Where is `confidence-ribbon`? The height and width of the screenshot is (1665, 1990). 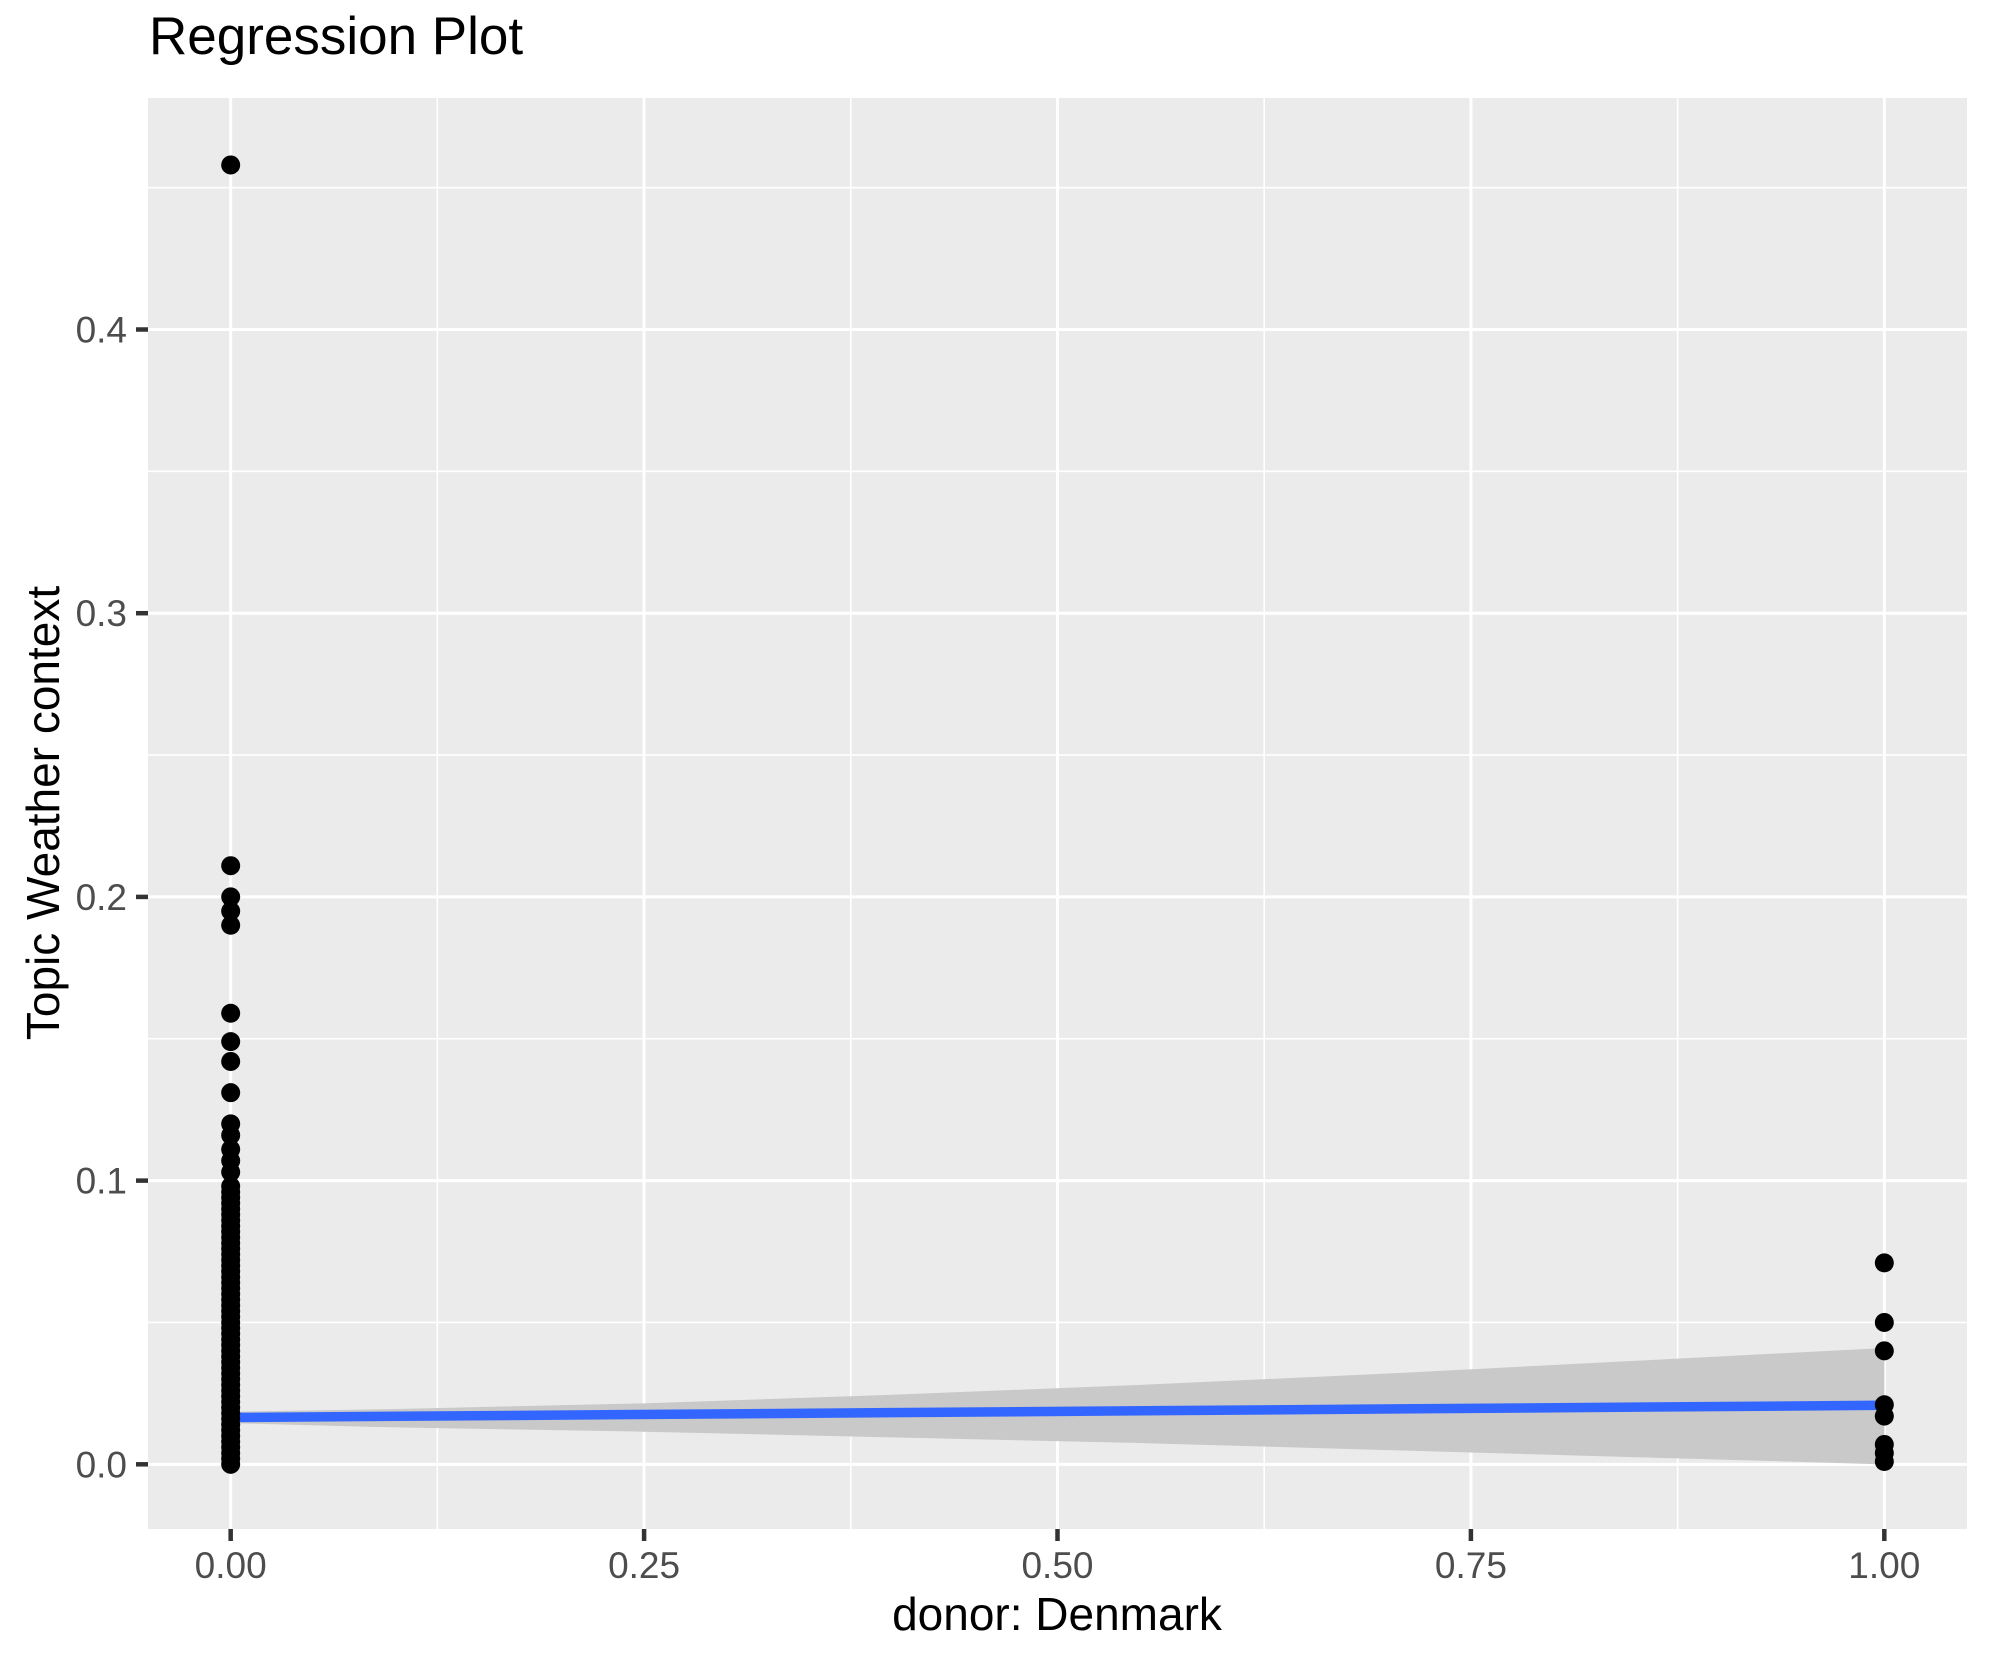 confidence-ribbon is located at coordinates (1057, 1406).